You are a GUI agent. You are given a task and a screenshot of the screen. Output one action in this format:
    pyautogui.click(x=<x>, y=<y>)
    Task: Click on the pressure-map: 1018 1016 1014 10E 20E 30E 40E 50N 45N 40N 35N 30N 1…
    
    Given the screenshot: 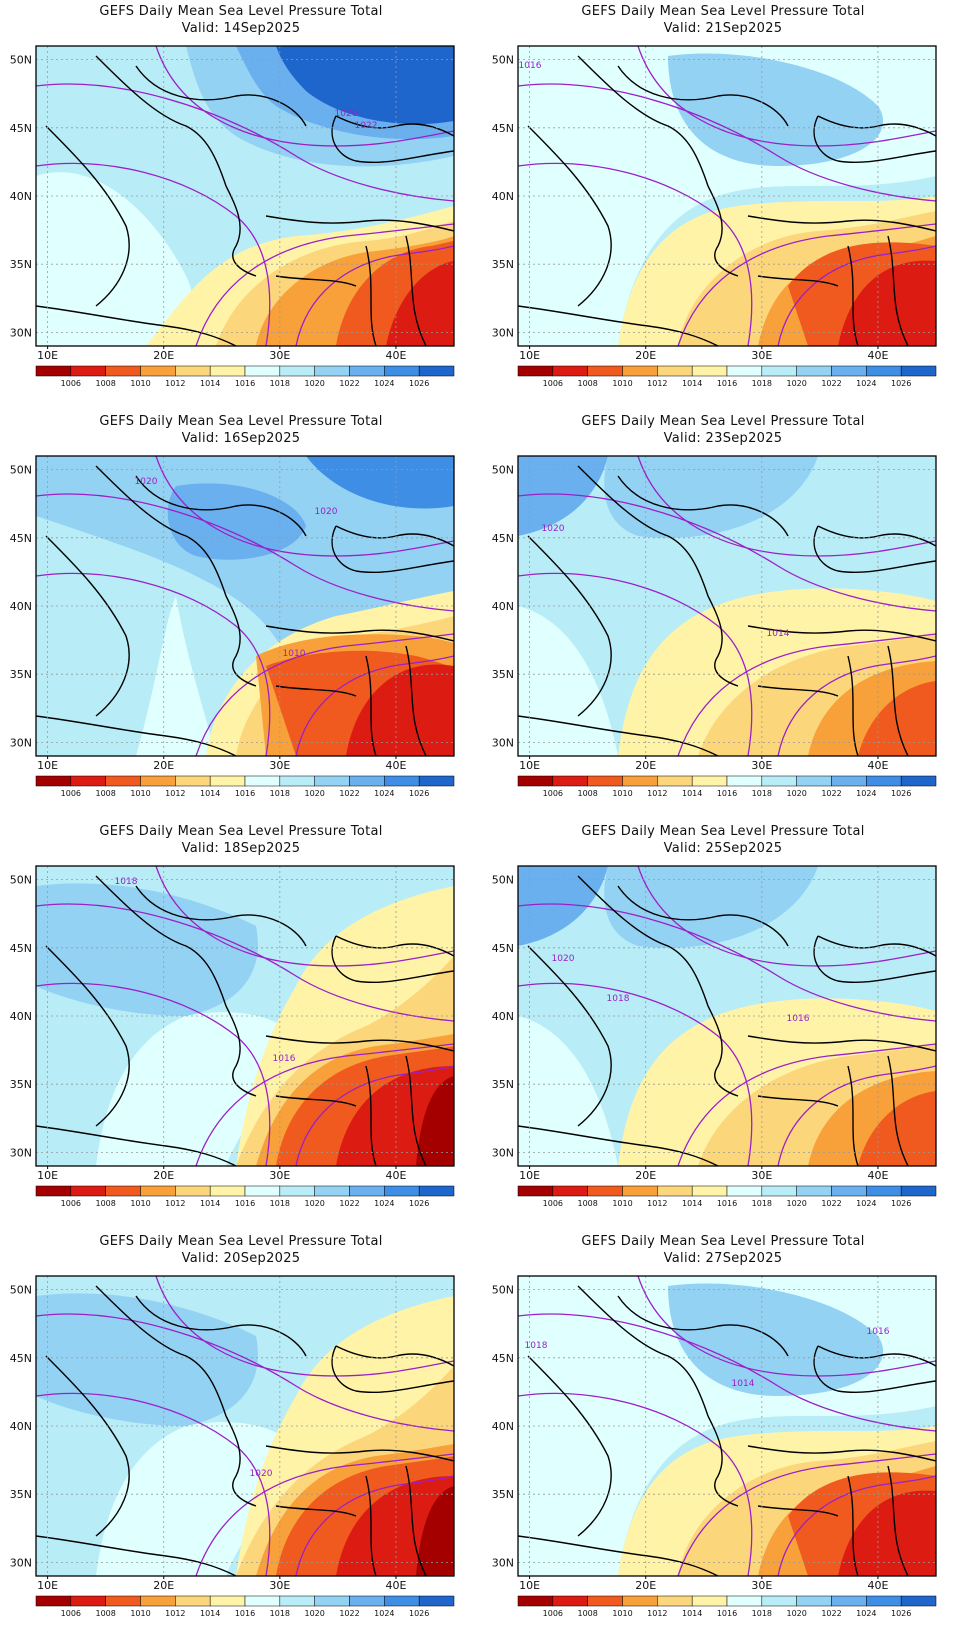 What is the action you would take?
    pyautogui.click(x=714, y=1446)
    